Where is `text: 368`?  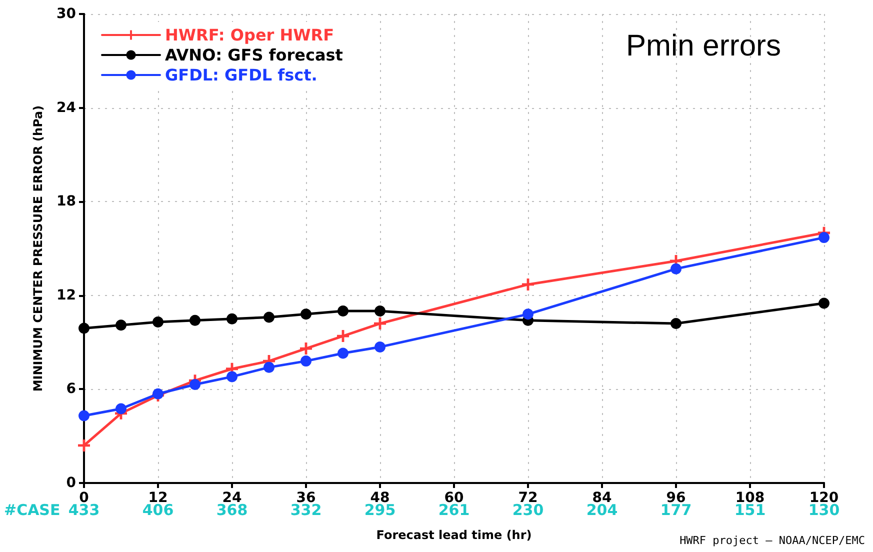
text: 368 is located at coordinates (232, 510).